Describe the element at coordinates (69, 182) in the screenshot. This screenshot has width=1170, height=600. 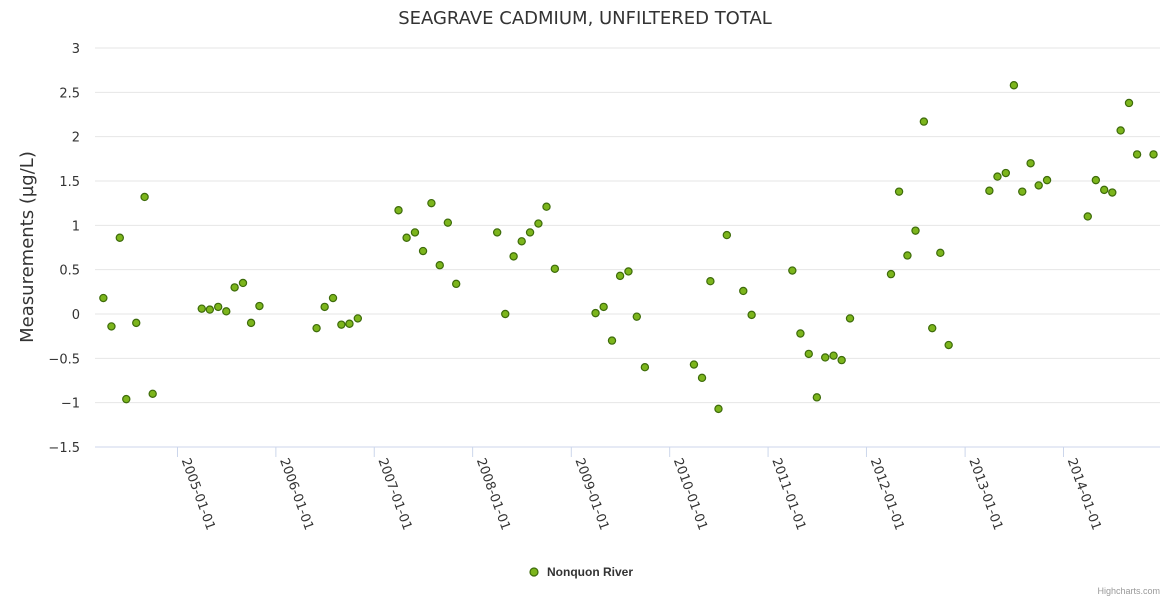
I see `y-tick-label: 1.5` at that location.